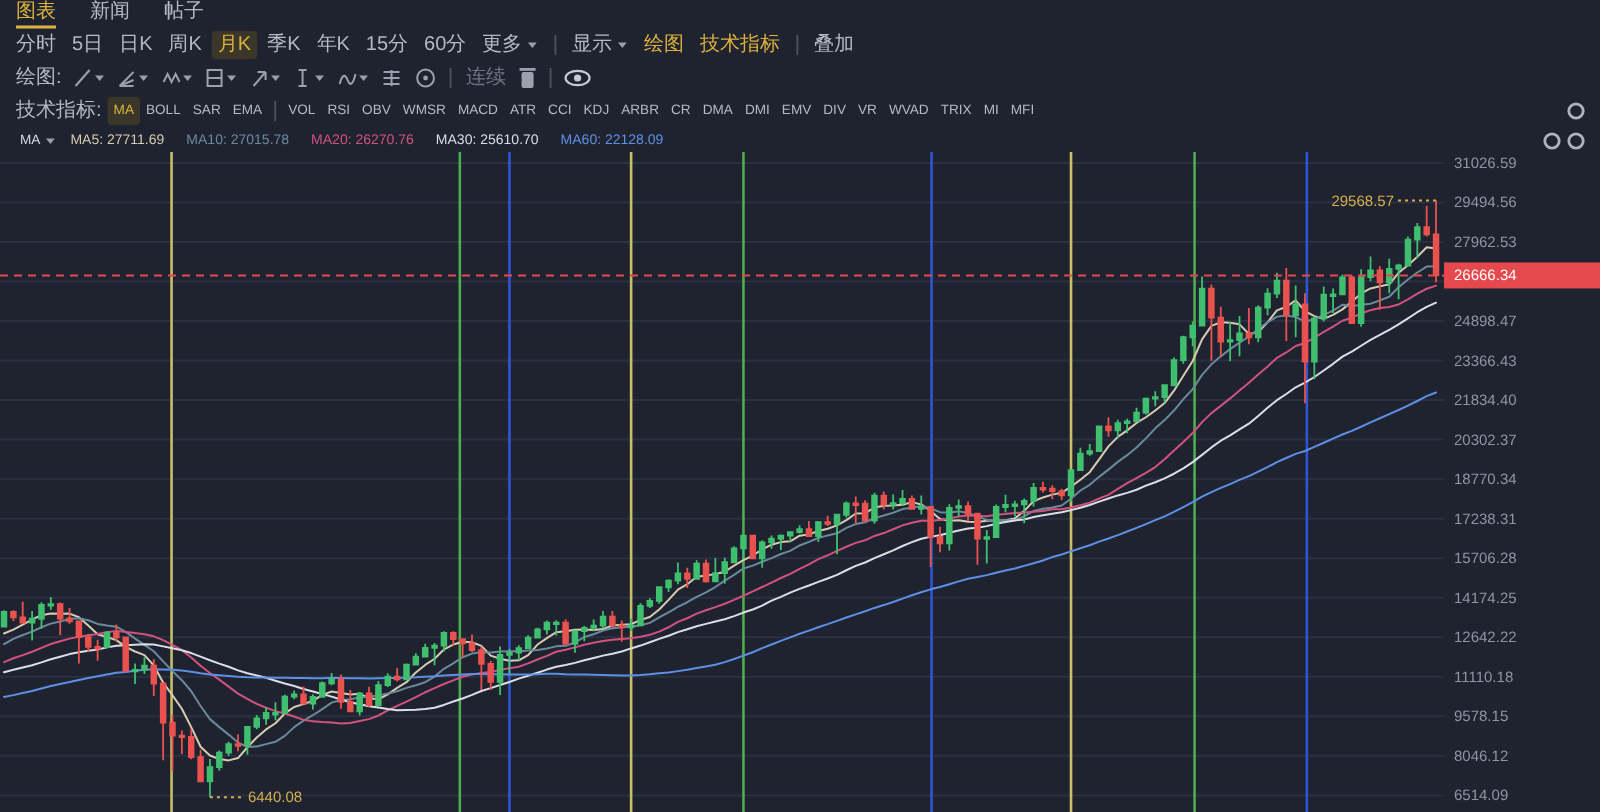 Image resolution: width=1600 pixels, height=812 pixels. Describe the element at coordinates (445, 44) in the screenshot. I see `text: 60分` at that location.